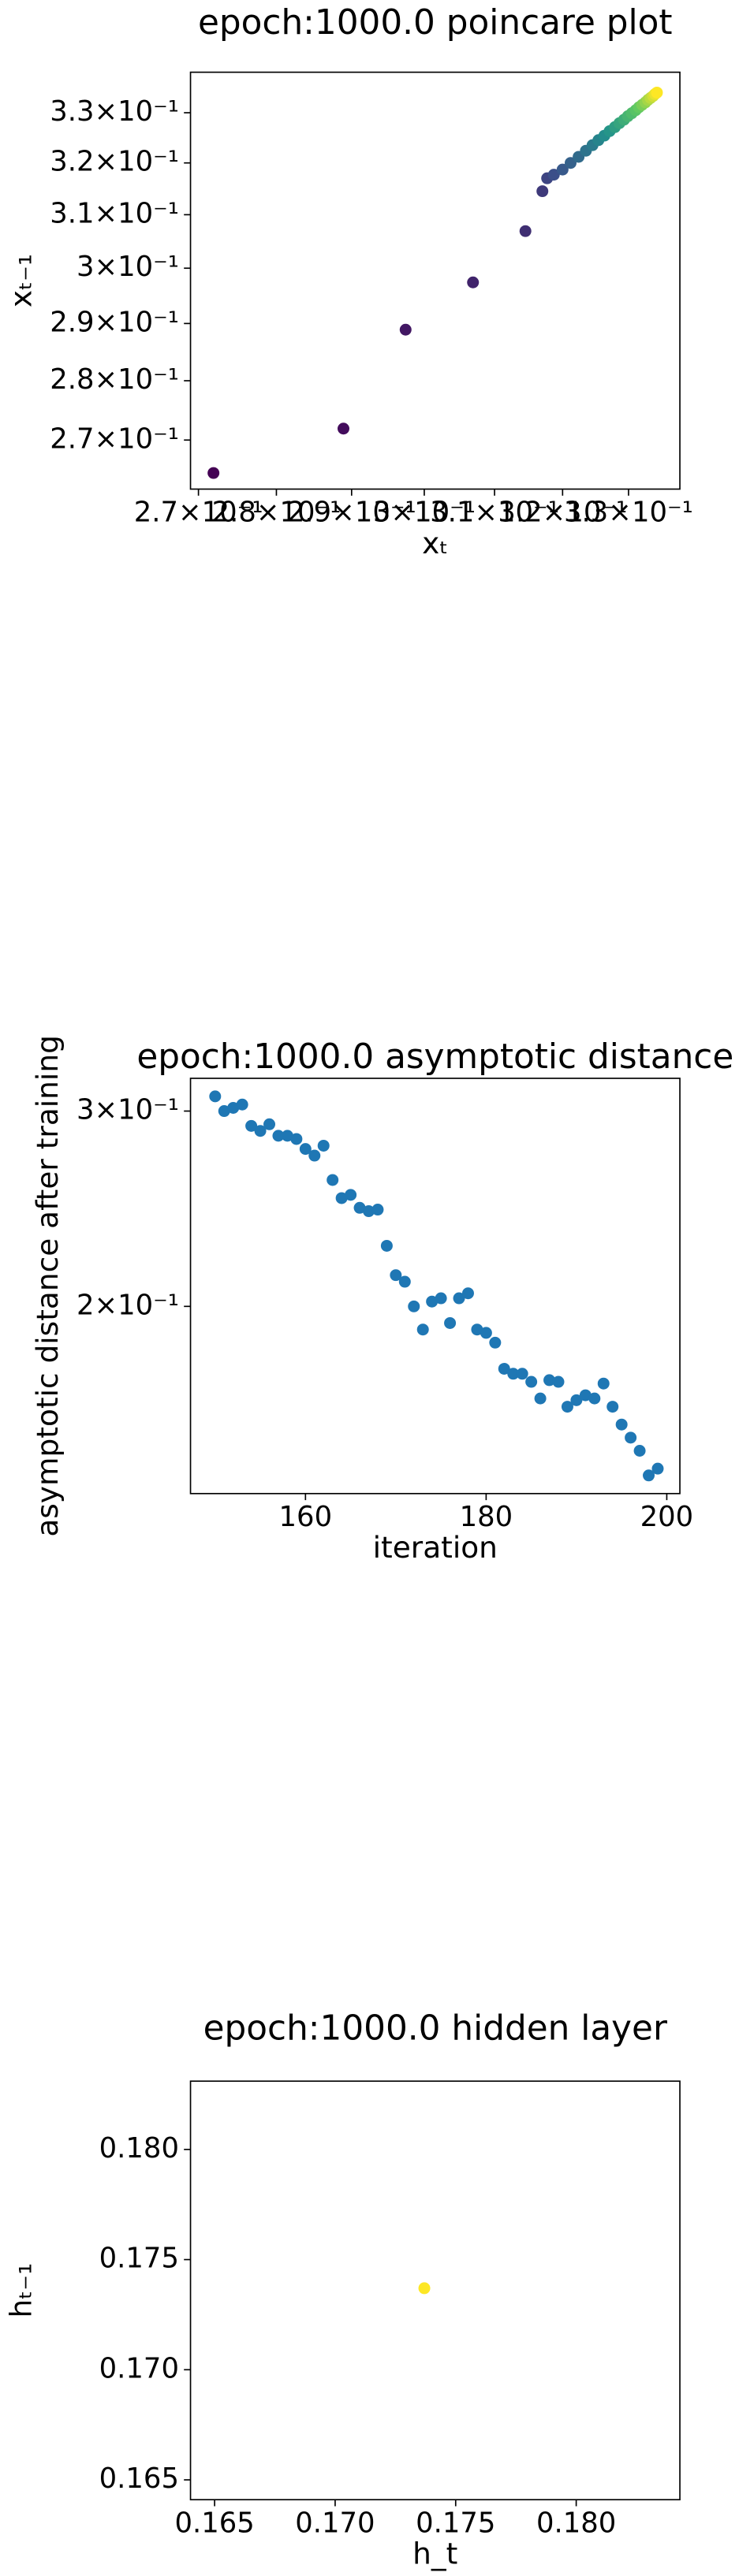  What do you see at coordinates (21, 280) in the screenshot?
I see `y-axis-label: xₜ₋₁` at bounding box center [21, 280].